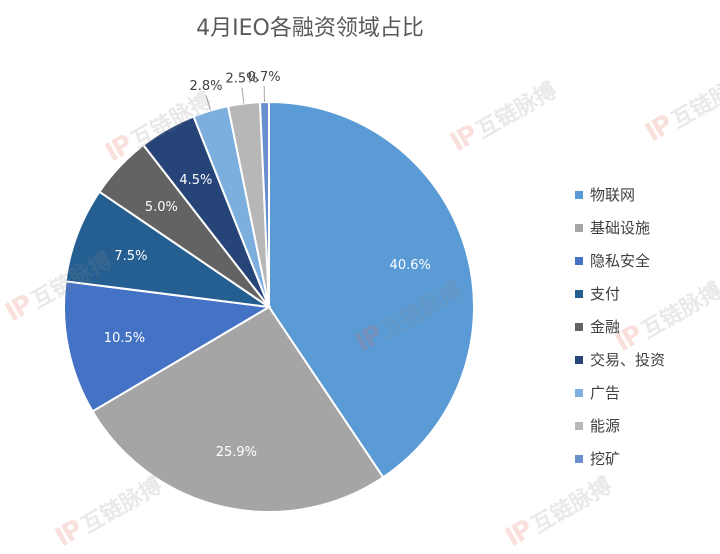  I want to click on legend-item-4: 支付, so click(620, 293).